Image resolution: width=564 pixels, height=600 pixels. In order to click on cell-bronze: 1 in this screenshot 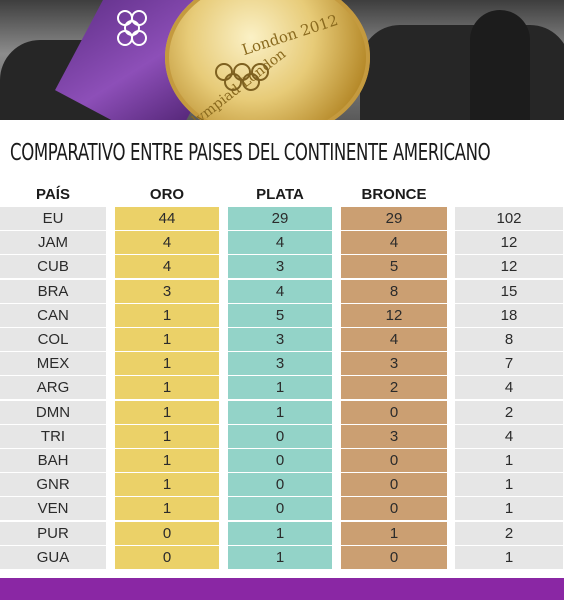, I will do `click(394, 533)`.